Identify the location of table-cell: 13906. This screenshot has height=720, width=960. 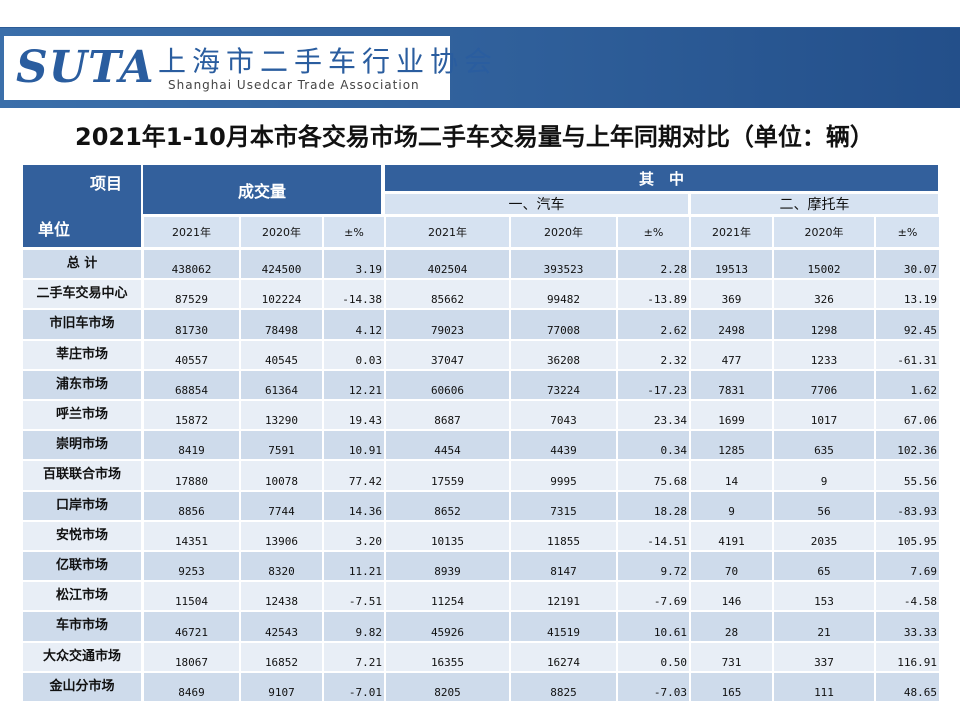
(281, 536).